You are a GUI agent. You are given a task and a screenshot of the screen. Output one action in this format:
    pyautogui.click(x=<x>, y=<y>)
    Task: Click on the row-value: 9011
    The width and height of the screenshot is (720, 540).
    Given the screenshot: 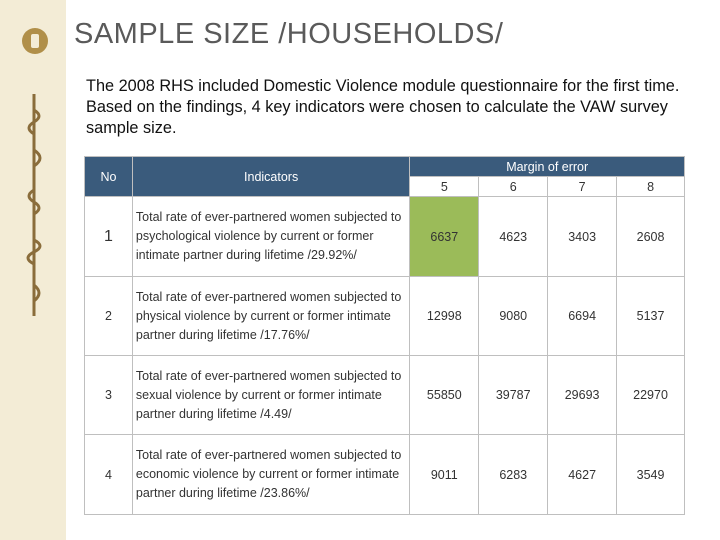 What is the action you would take?
    pyautogui.click(x=444, y=474)
    